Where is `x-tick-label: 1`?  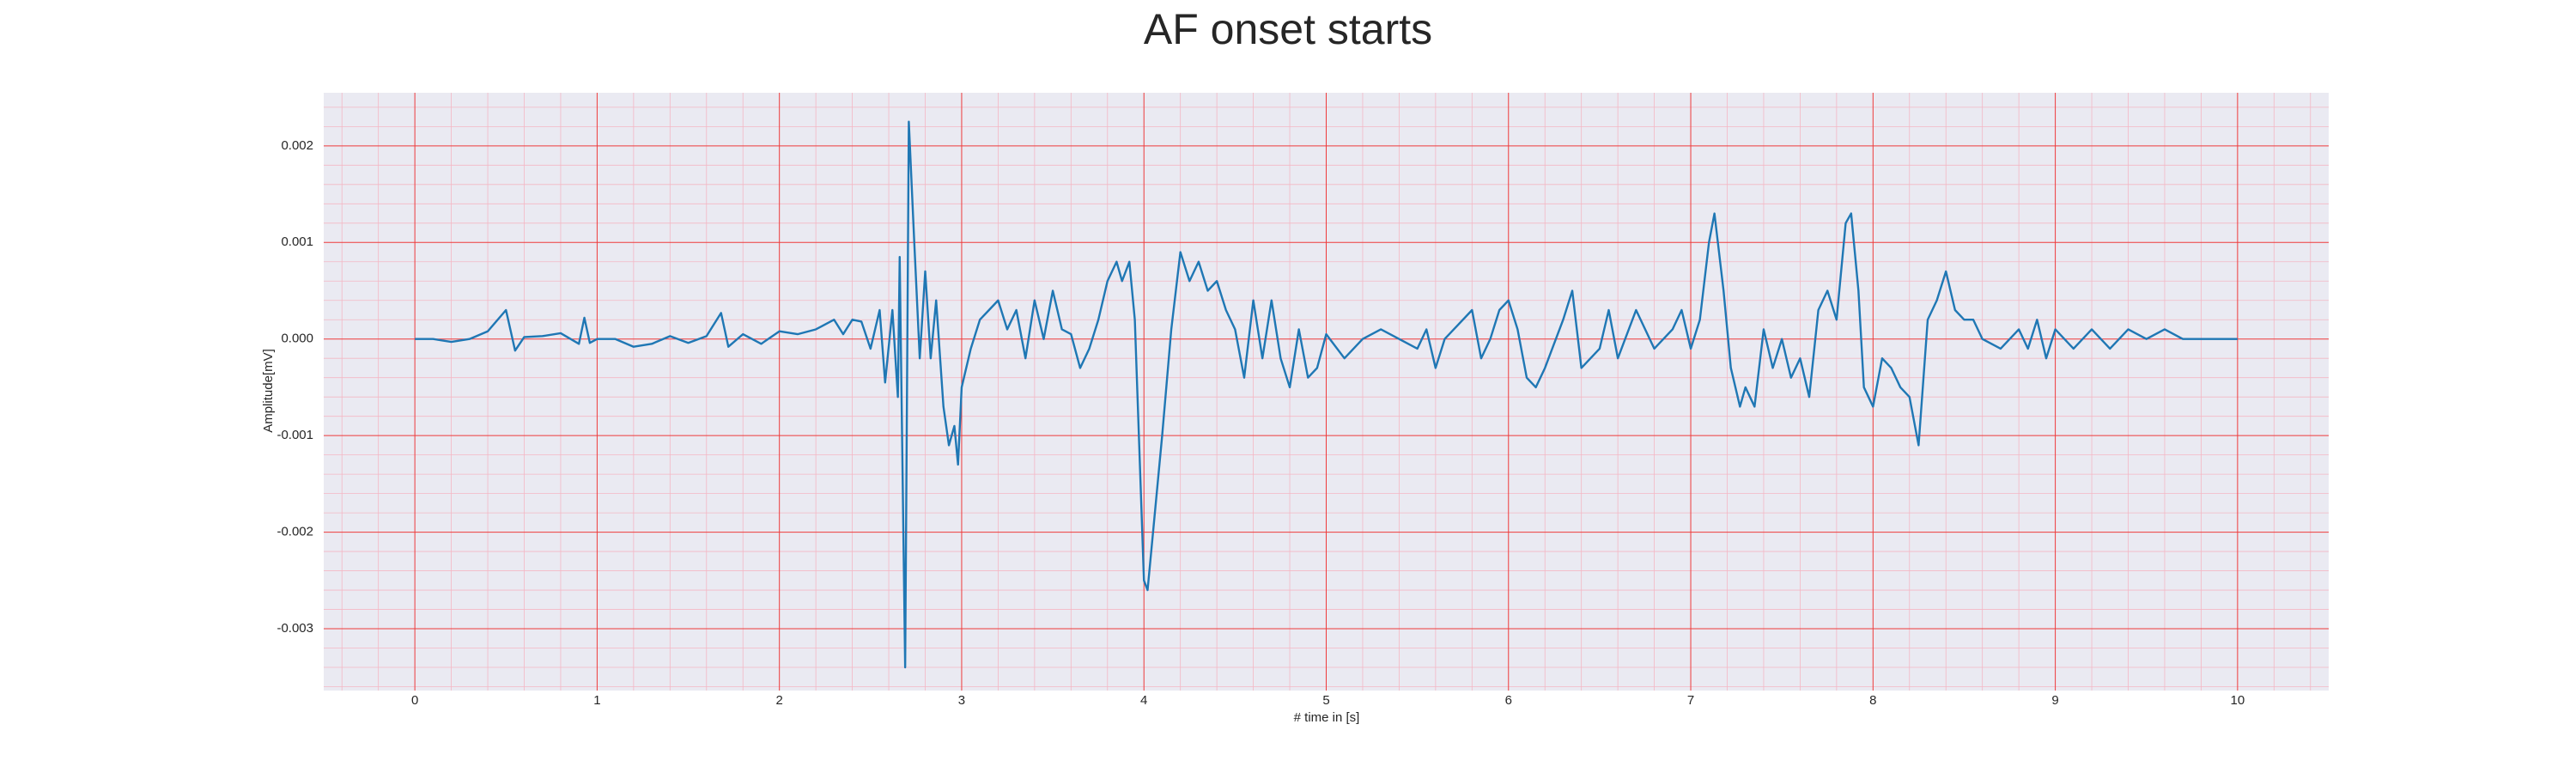 x-tick-label: 1 is located at coordinates (596, 700).